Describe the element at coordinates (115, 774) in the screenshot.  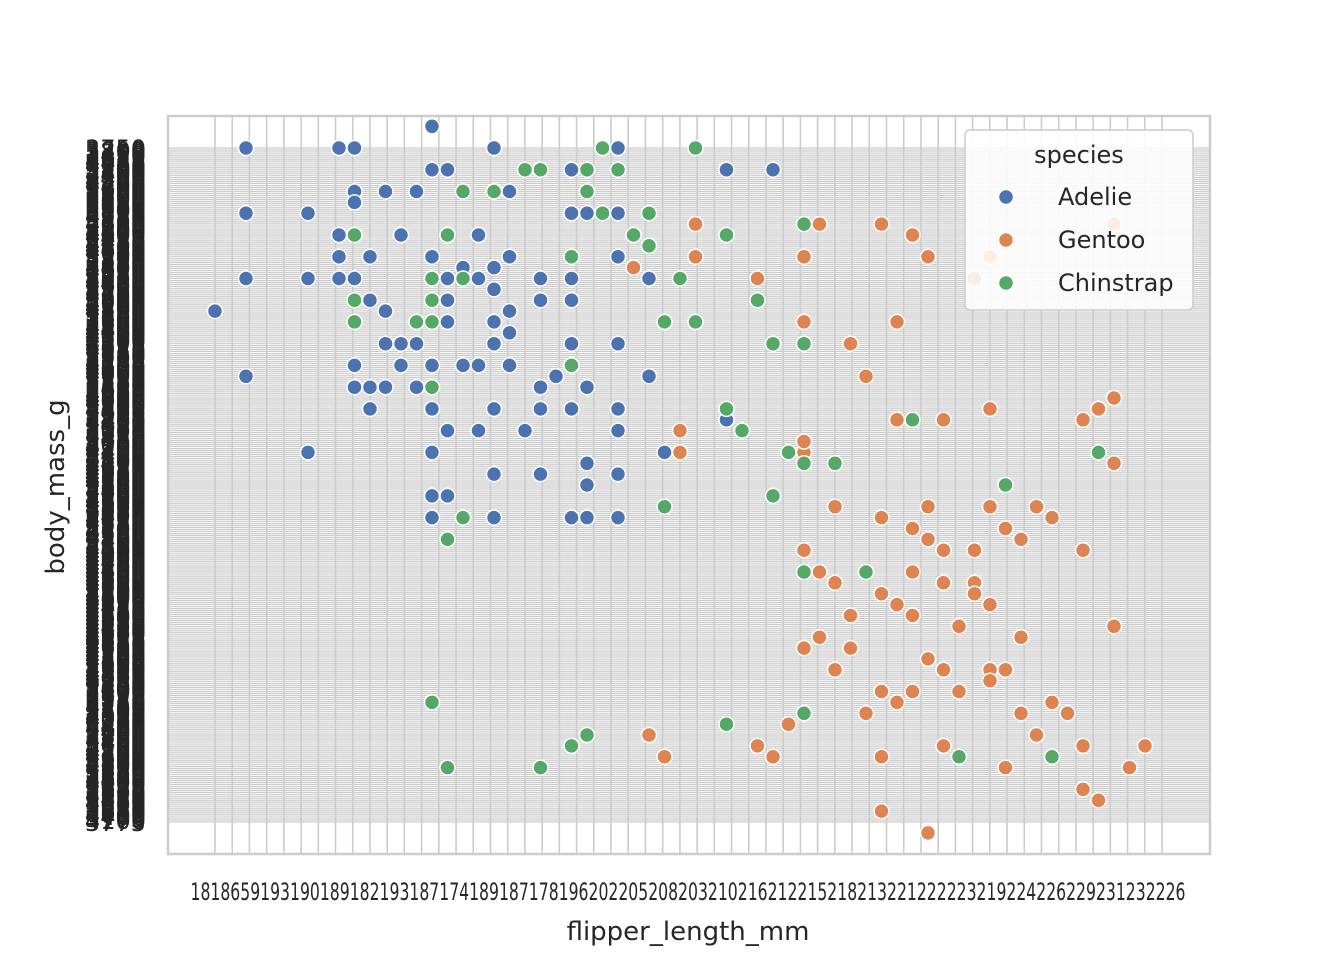
I see `y-tick-label: 3550` at that location.